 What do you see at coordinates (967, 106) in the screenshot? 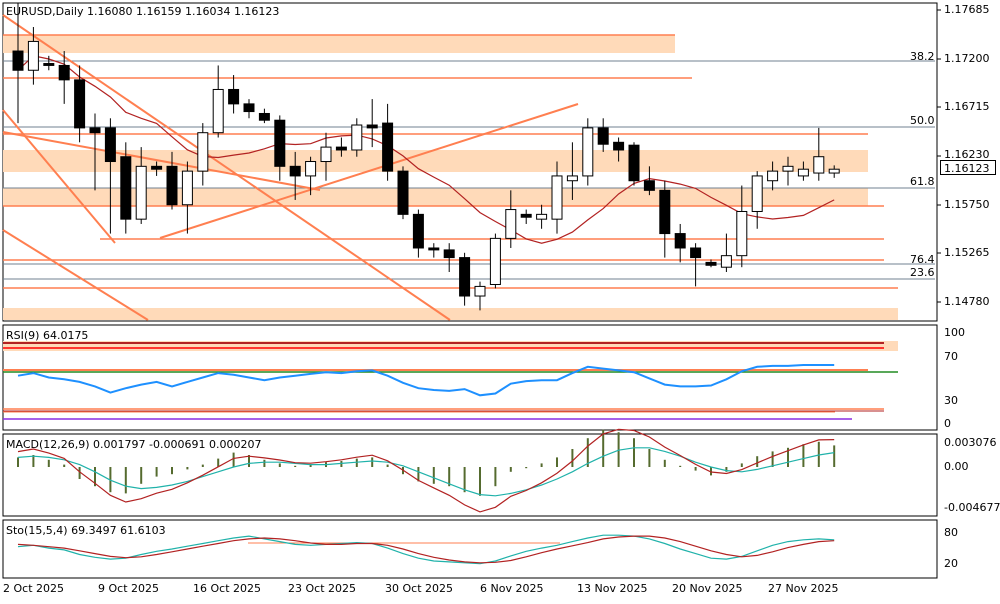
I see `price-tick: 1.16715` at bounding box center [967, 106].